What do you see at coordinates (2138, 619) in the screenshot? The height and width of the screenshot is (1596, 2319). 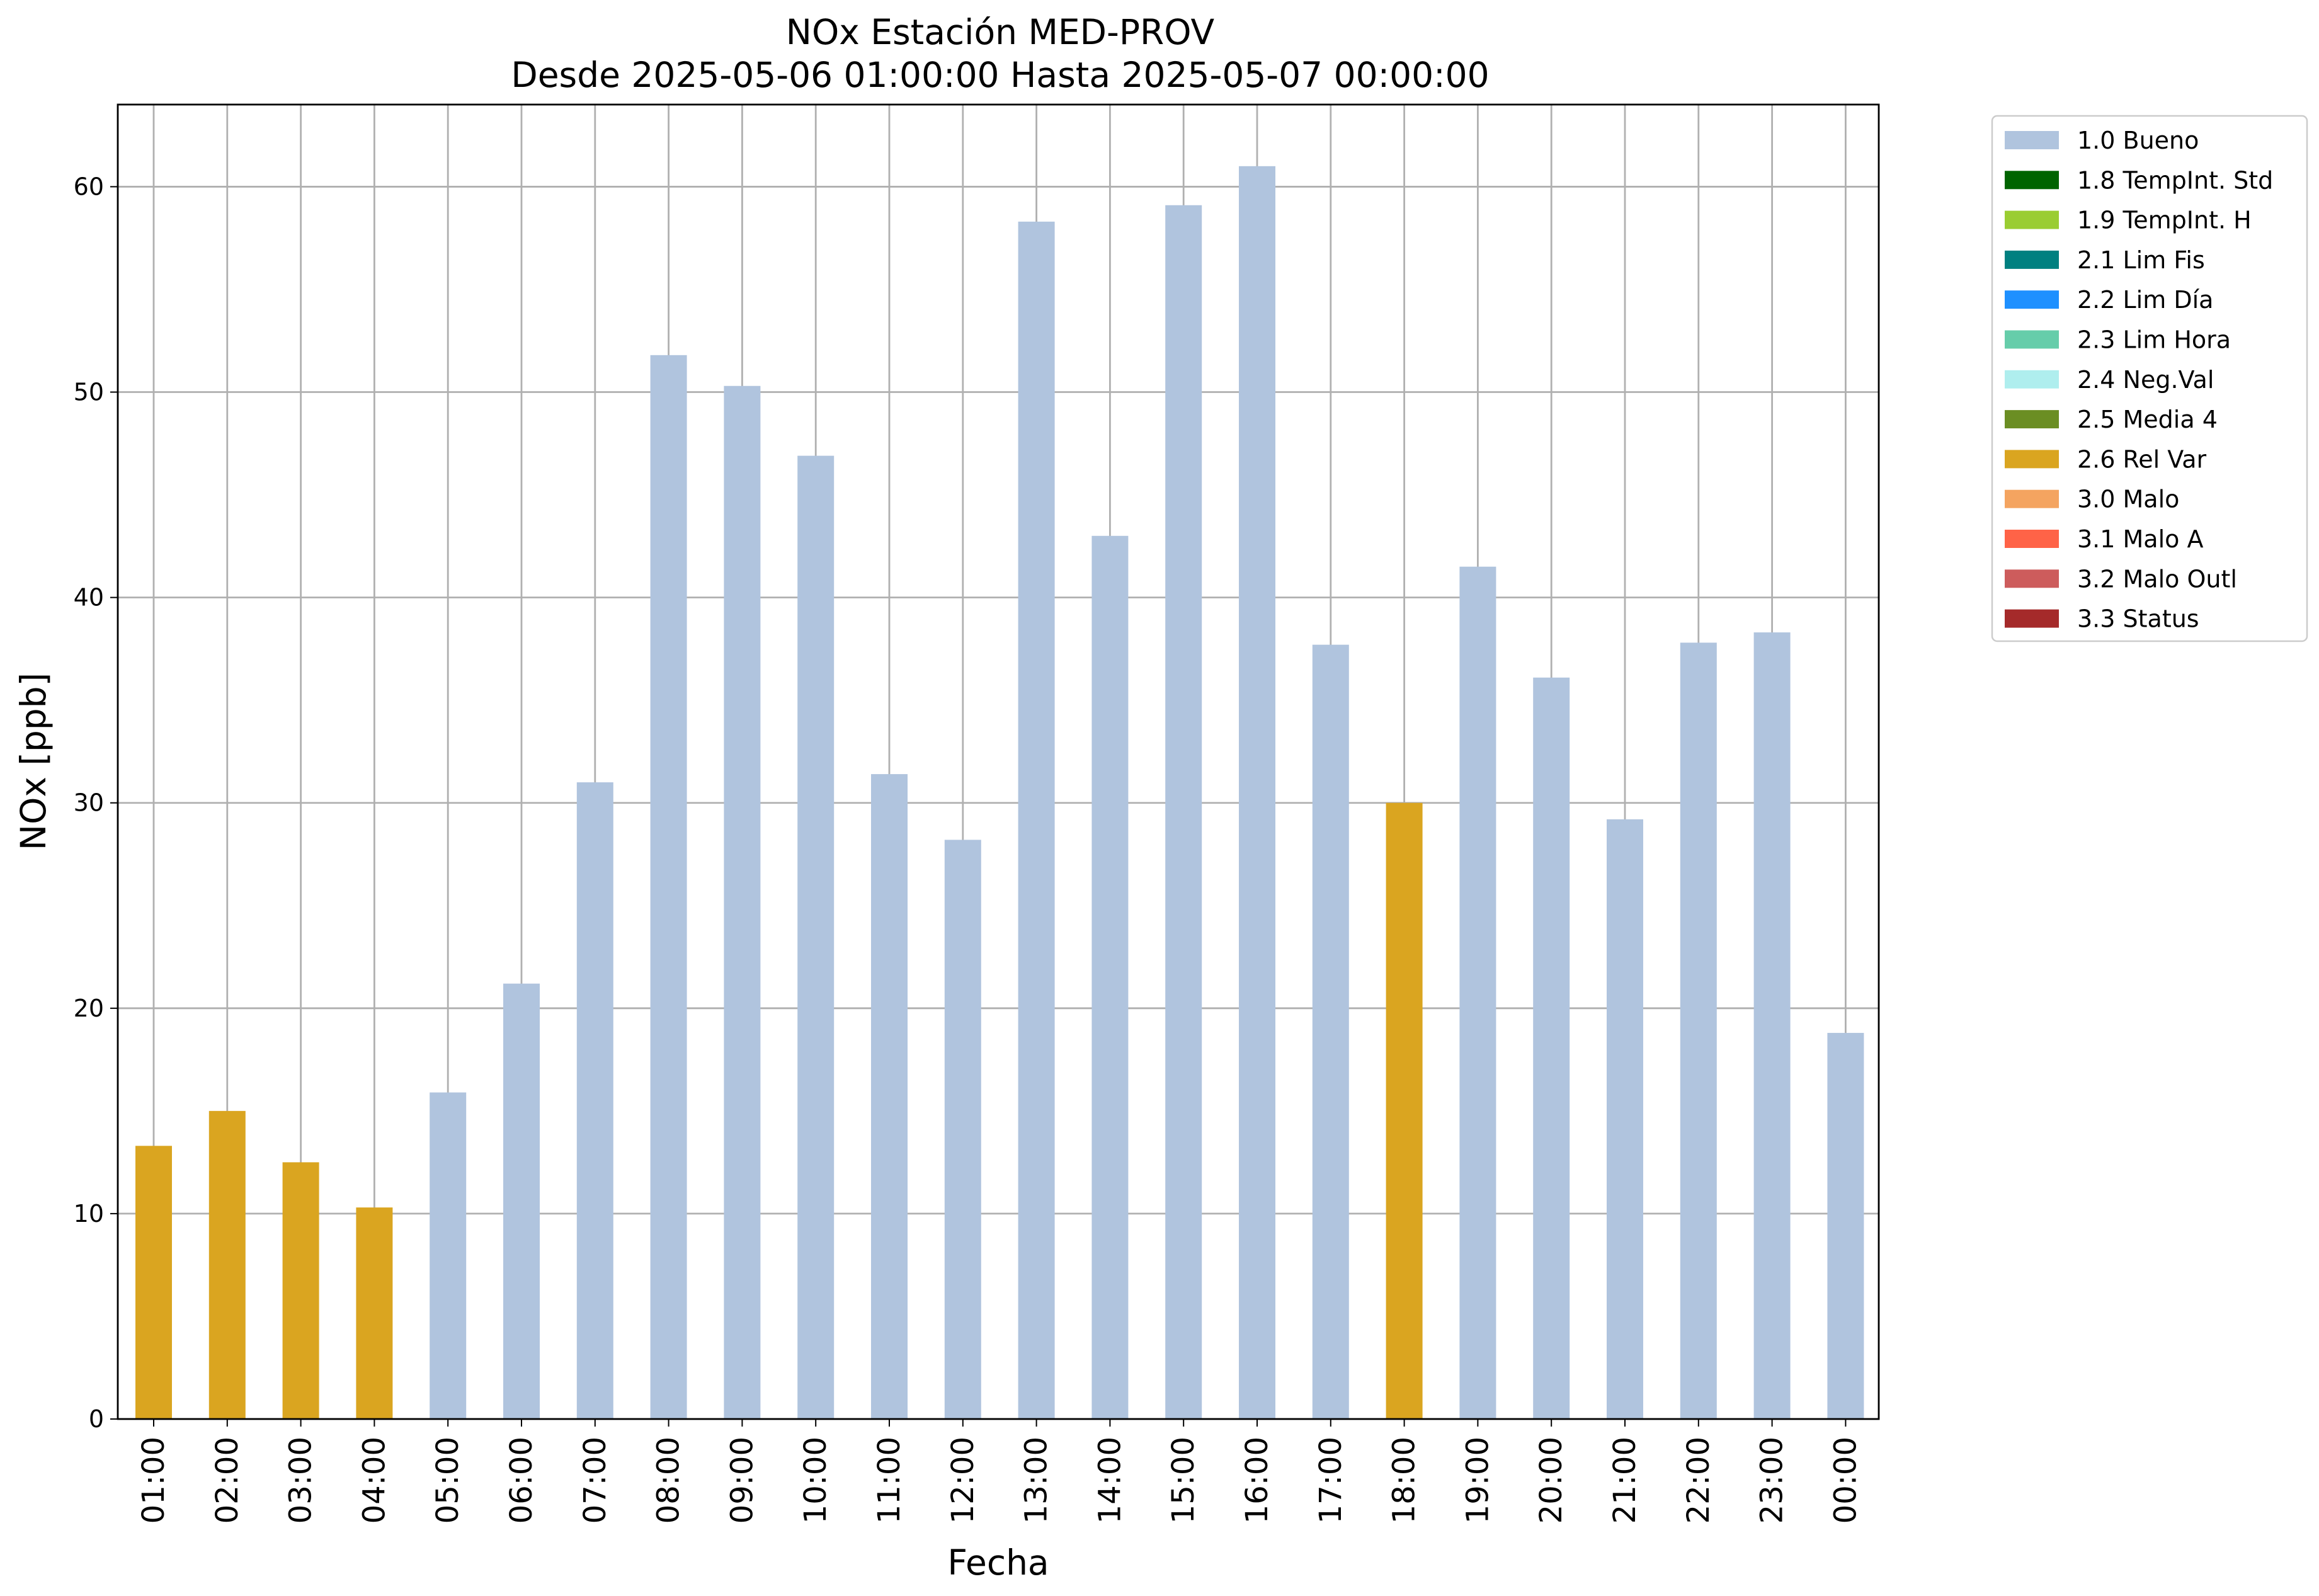 I see `legend-entry-label: 3.3 Status` at bounding box center [2138, 619].